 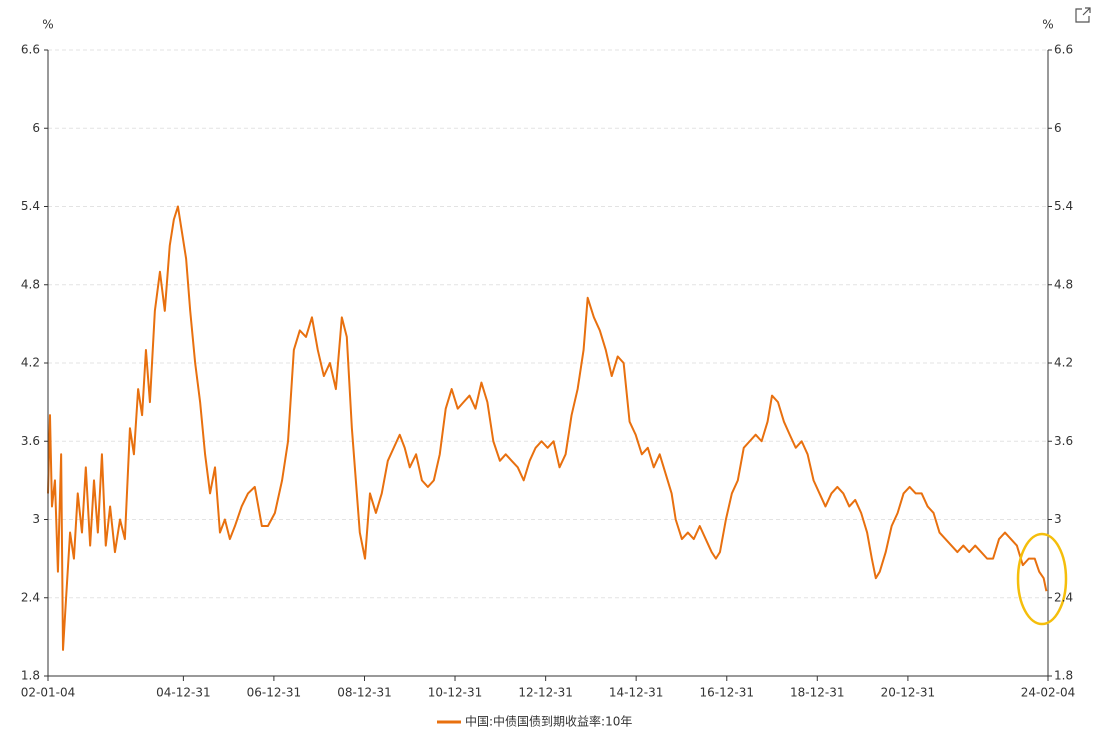 I want to click on y2-tick-label: 2.4, so click(x=1063, y=597).